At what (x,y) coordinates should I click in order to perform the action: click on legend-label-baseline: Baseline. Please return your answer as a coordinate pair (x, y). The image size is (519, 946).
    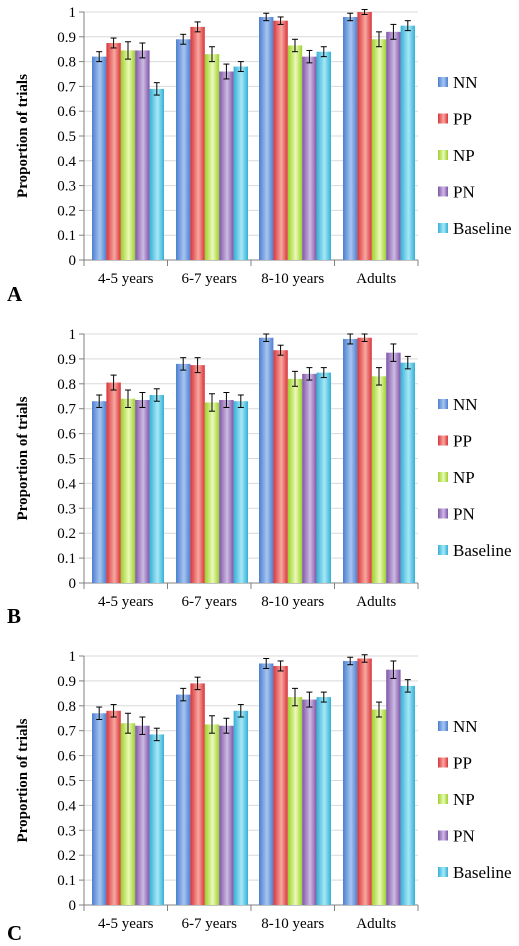
    Looking at the image, I should click on (482, 550).